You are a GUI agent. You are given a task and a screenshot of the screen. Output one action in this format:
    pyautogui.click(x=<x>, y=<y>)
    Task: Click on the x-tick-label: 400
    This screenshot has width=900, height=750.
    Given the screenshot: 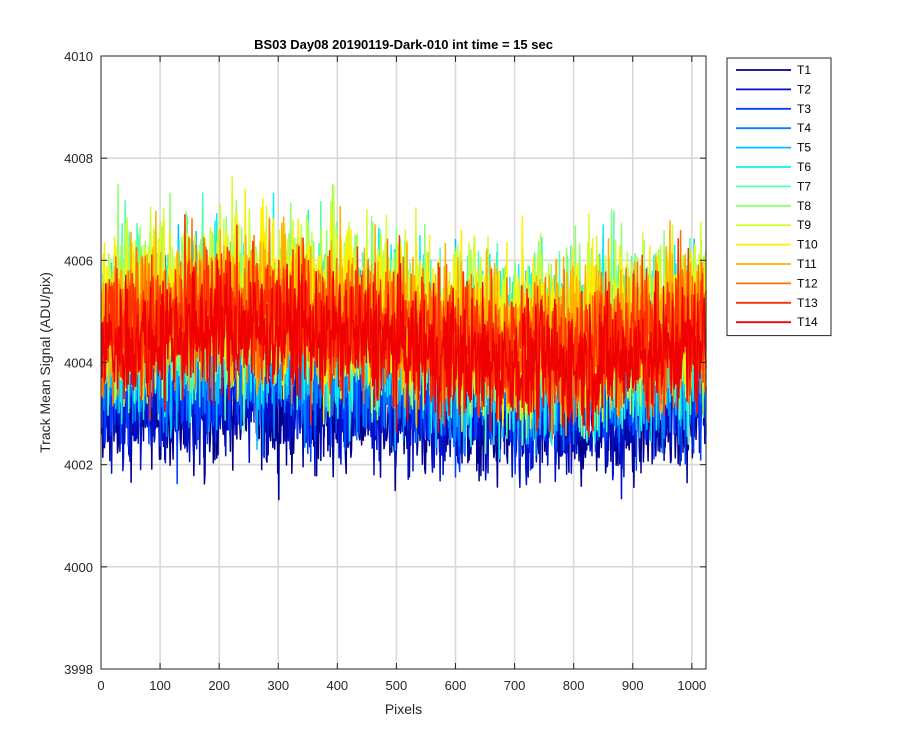 What is the action you would take?
    pyautogui.click(x=337, y=685)
    